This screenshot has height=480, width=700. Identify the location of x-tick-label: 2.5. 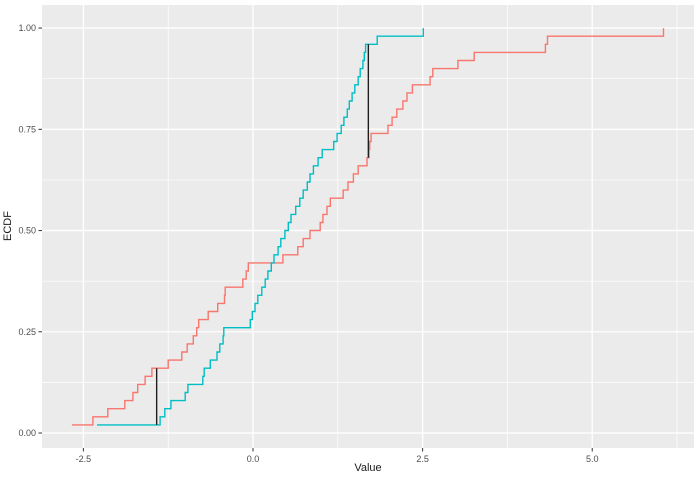
(422, 459).